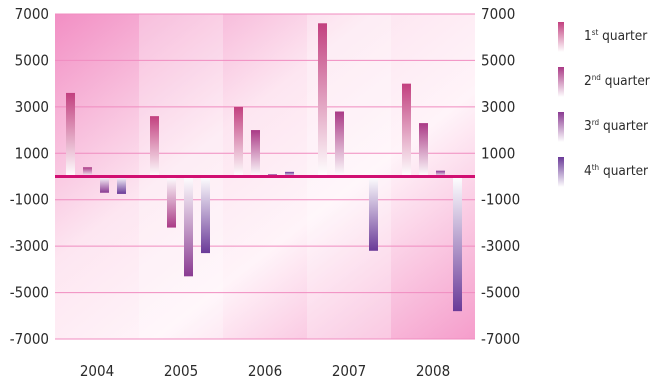 The width and height of the screenshot is (667, 390). What do you see at coordinates (29, 293) in the screenshot?
I see `y-tick-label-left: -5000` at bounding box center [29, 293].